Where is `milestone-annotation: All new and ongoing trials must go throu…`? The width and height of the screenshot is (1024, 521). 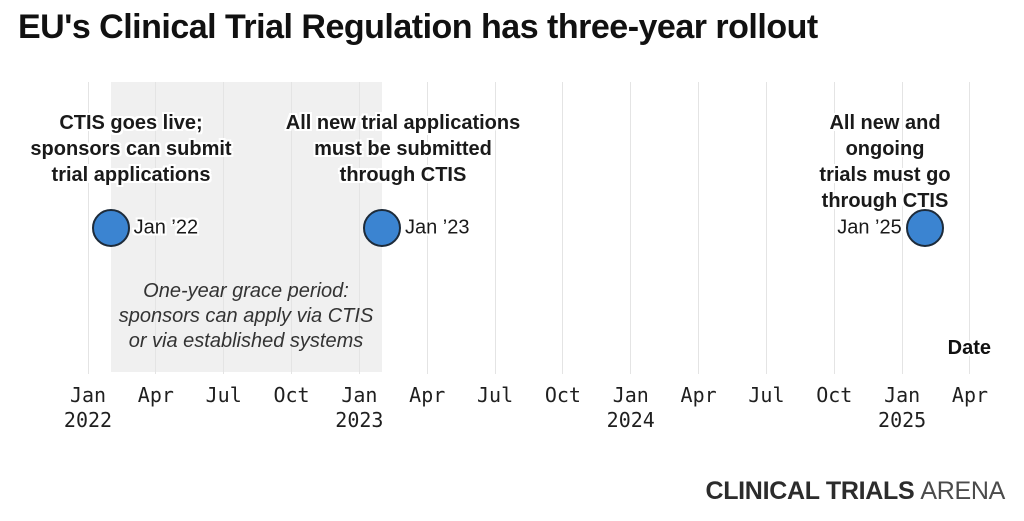
milestone-annotation: All new and ongoing trials must go throu… is located at coordinates (885, 162).